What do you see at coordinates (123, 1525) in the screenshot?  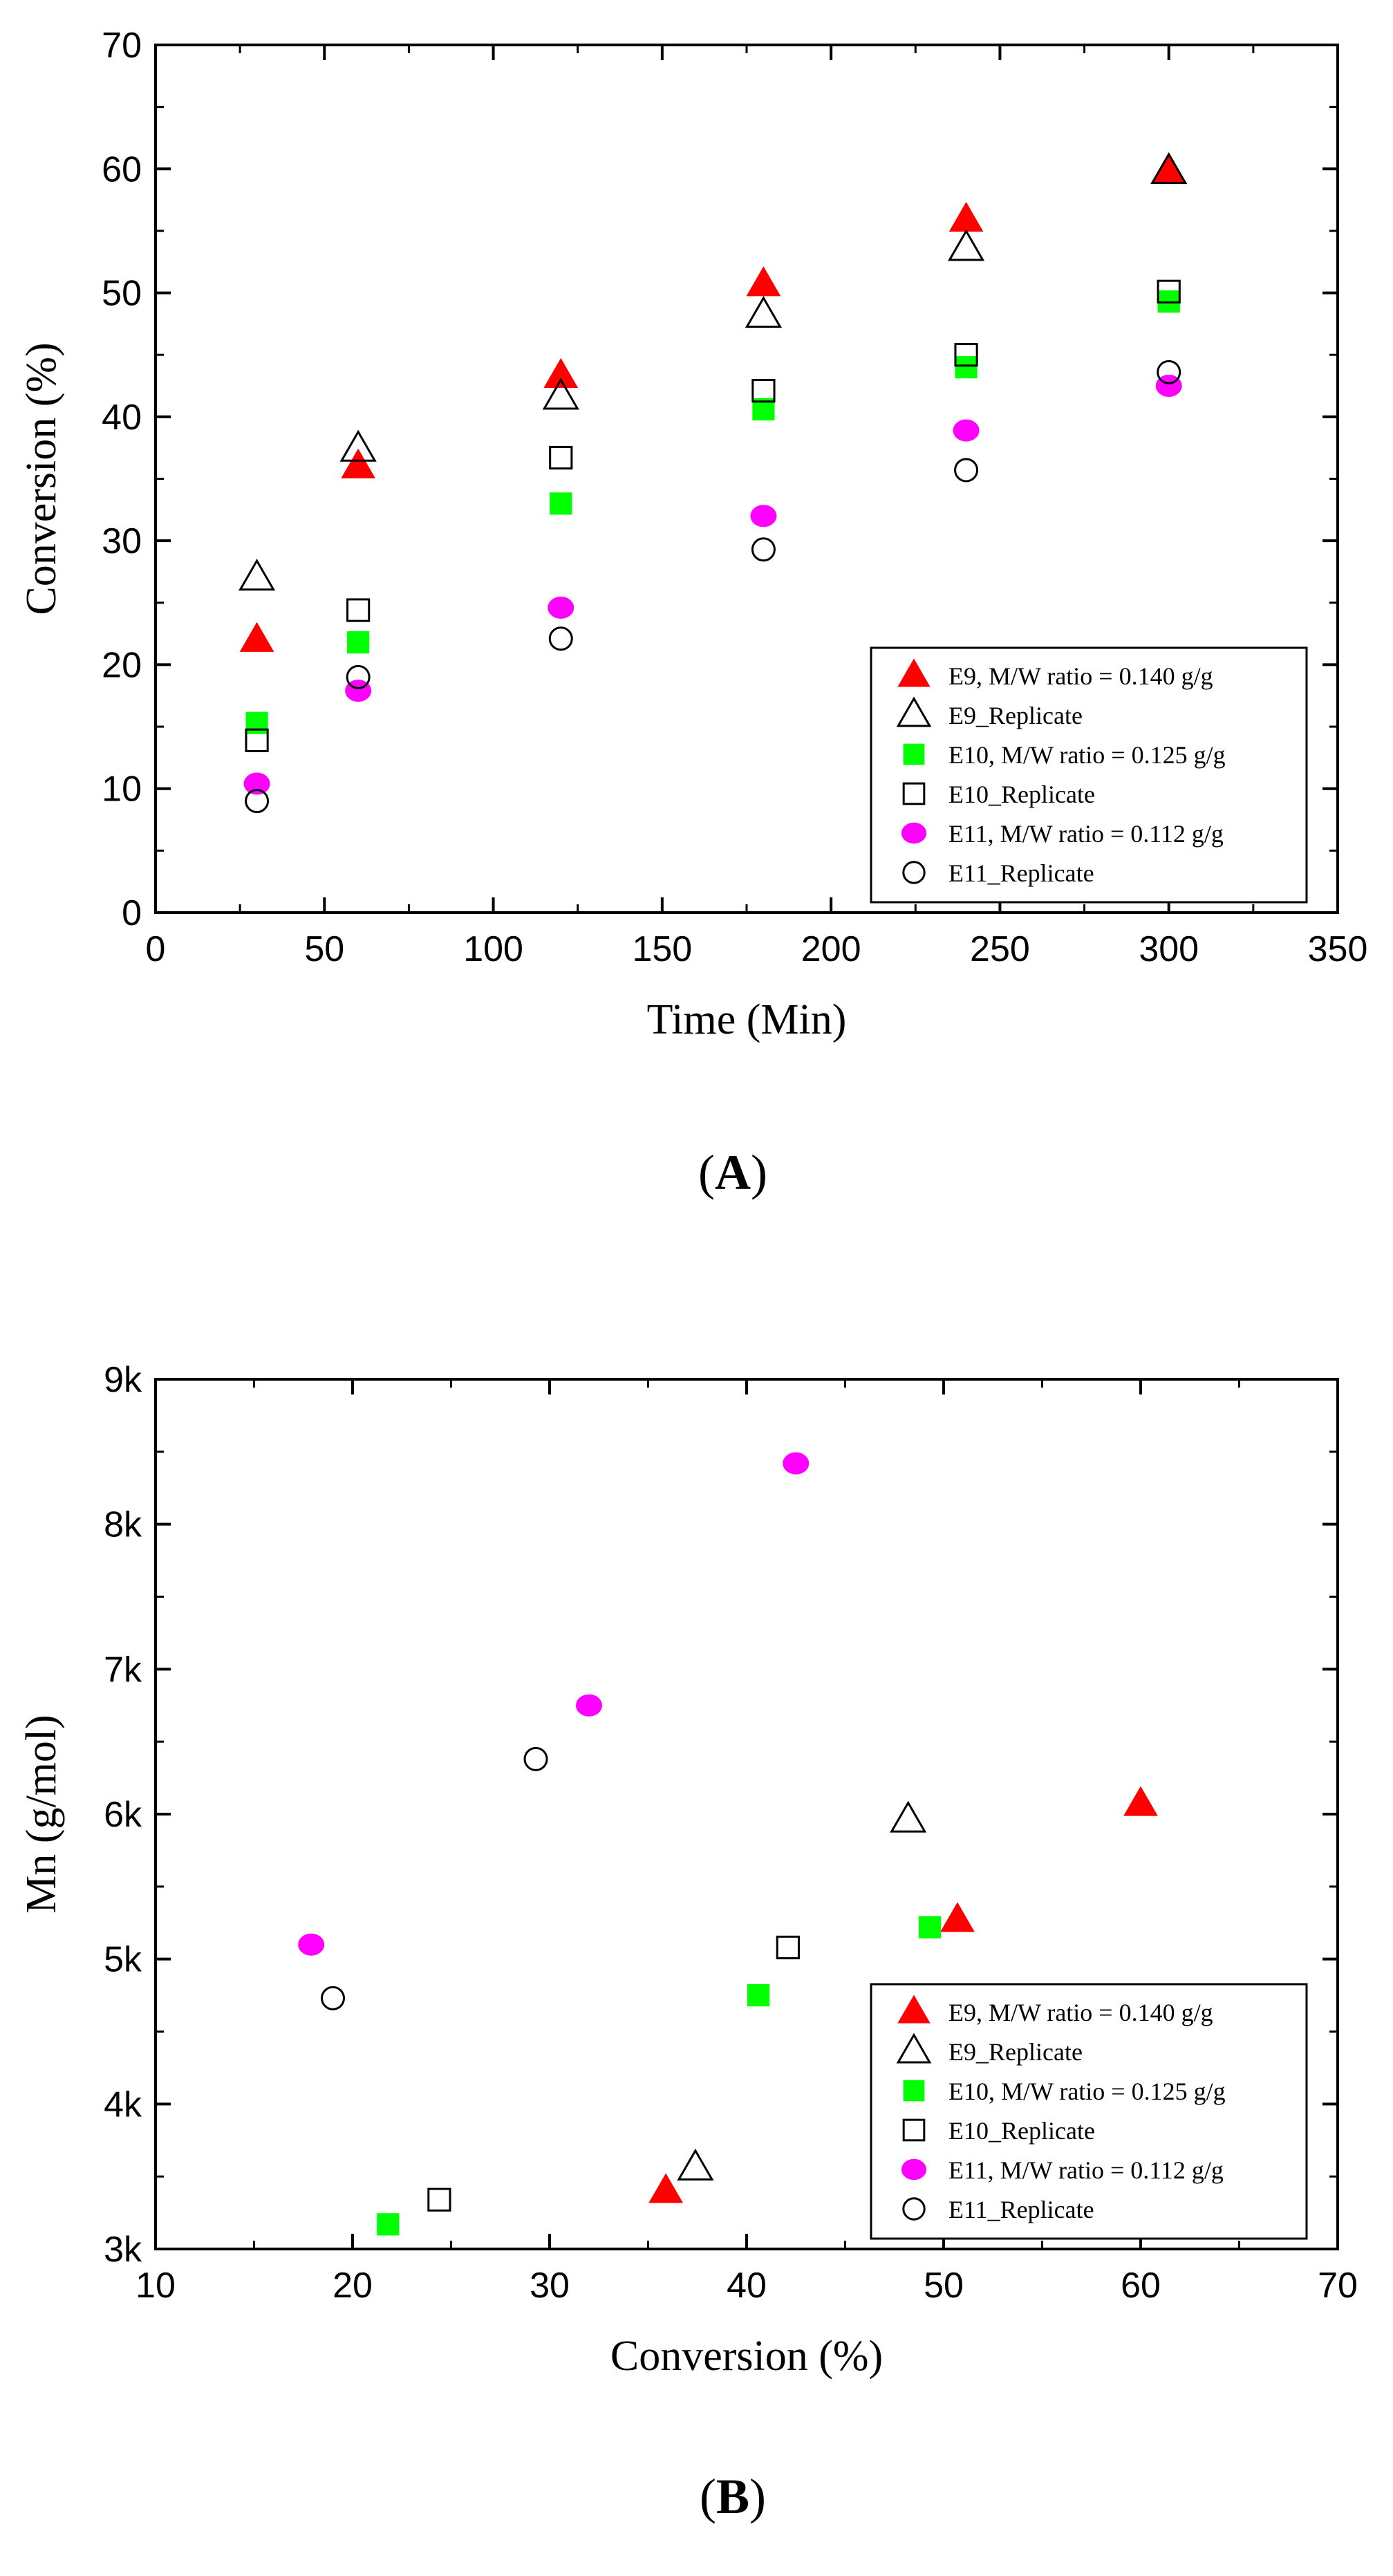 I see `panel-b-y-tick-label: 8k` at bounding box center [123, 1525].